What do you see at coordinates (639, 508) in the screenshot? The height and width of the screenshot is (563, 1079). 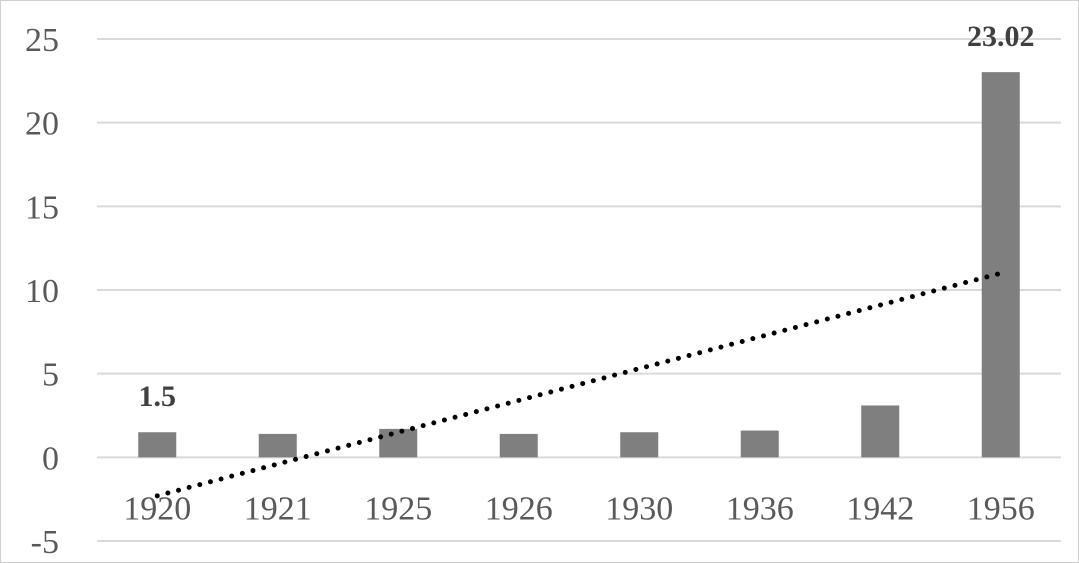 I see `x-tick-label: 1930` at bounding box center [639, 508].